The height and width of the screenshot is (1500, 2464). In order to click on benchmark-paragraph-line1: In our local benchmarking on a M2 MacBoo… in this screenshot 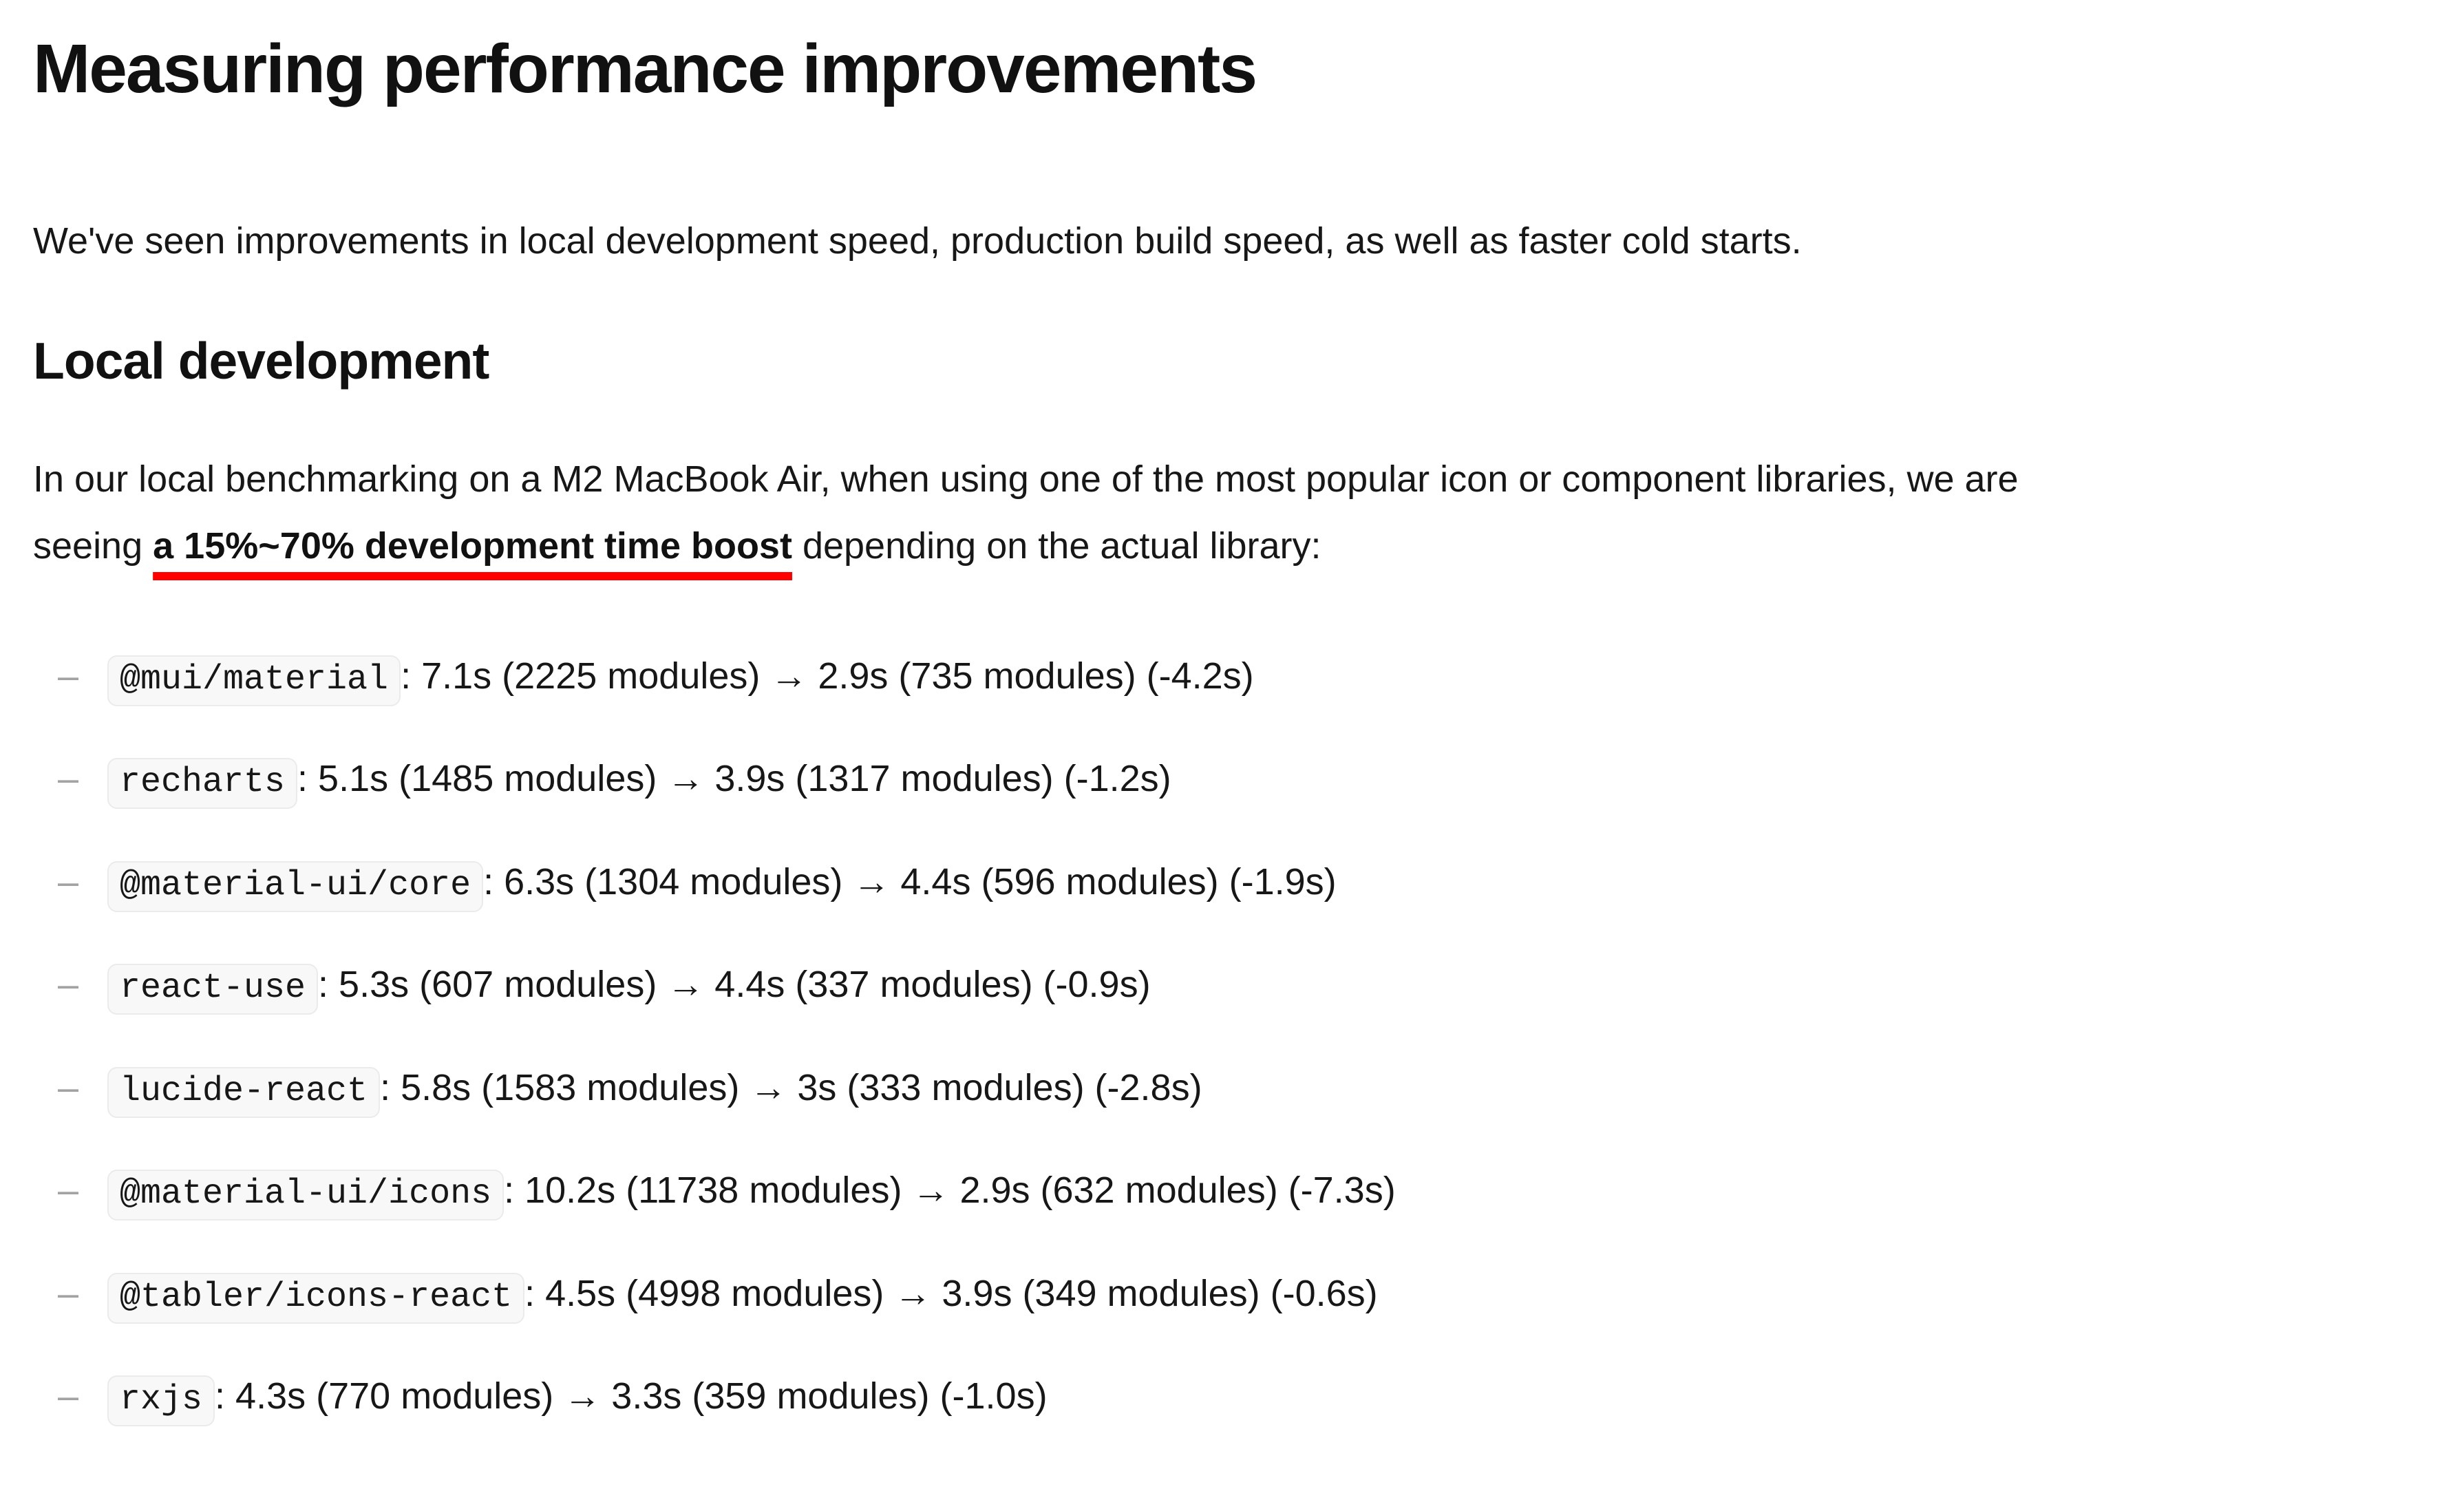, I will do `click(1026, 479)`.